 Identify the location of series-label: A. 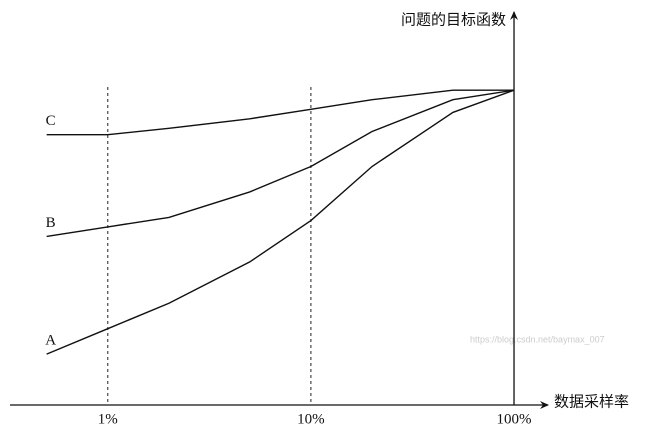
(50, 341).